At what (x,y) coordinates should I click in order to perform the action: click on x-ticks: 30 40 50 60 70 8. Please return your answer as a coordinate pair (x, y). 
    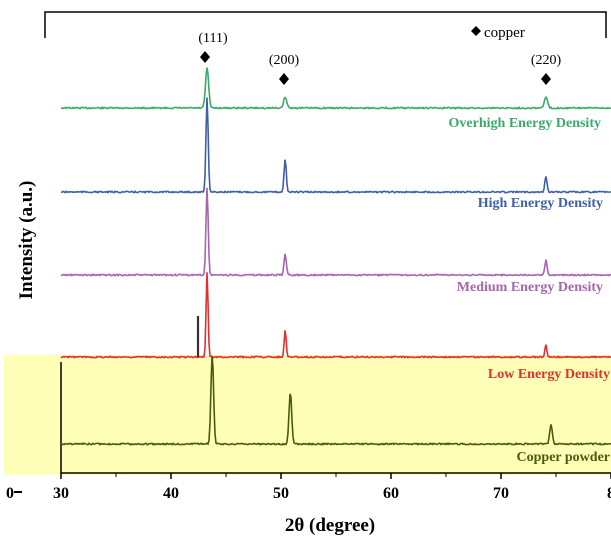
    Looking at the image, I should click on (332, 487).